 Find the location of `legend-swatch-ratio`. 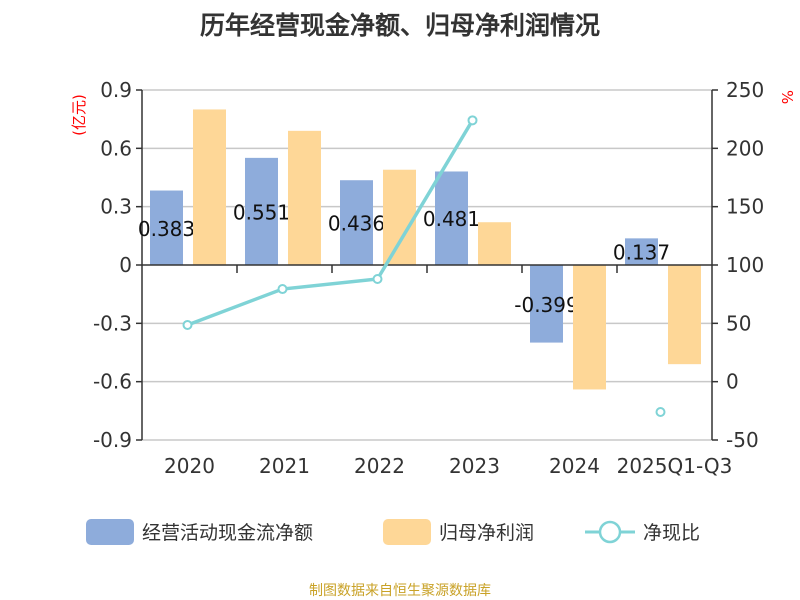

legend-swatch-ratio is located at coordinates (610, 531).